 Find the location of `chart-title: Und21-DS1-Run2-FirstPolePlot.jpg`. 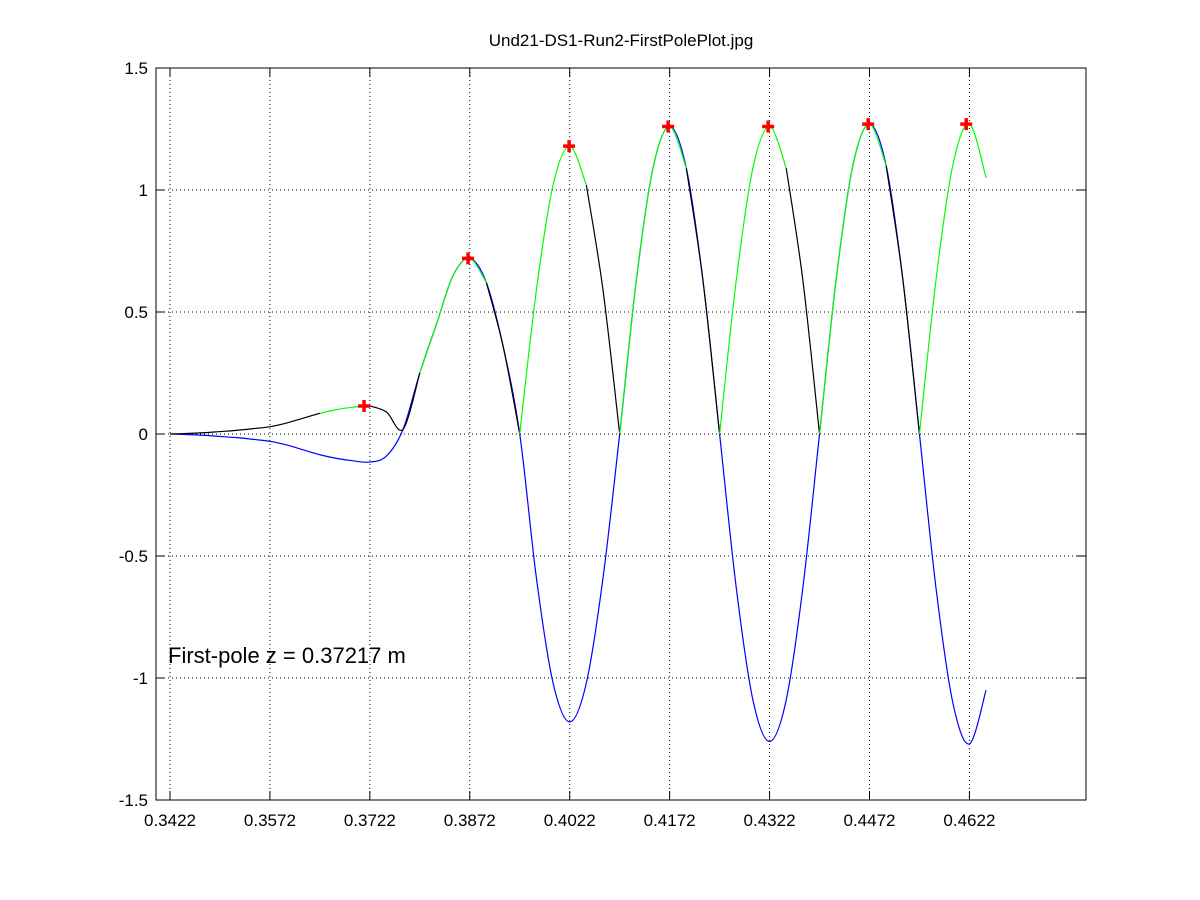

chart-title: Und21-DS1-Run2-FirstPolePlot.jpg is located at coordinates (621, 40).